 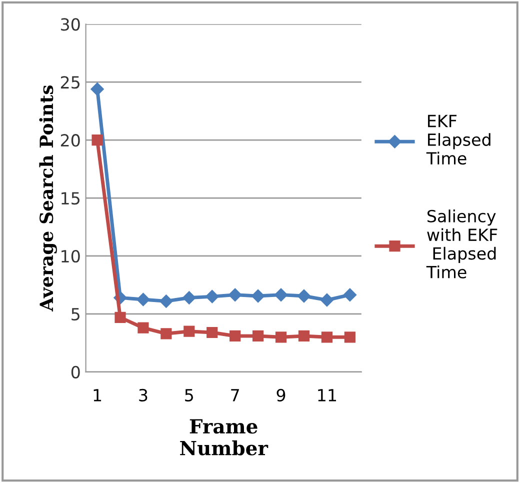 What do you see at coordinates (143, 395) in the screenshot?
I see `x-tick-label: 3` at bounding box center [143, 395].